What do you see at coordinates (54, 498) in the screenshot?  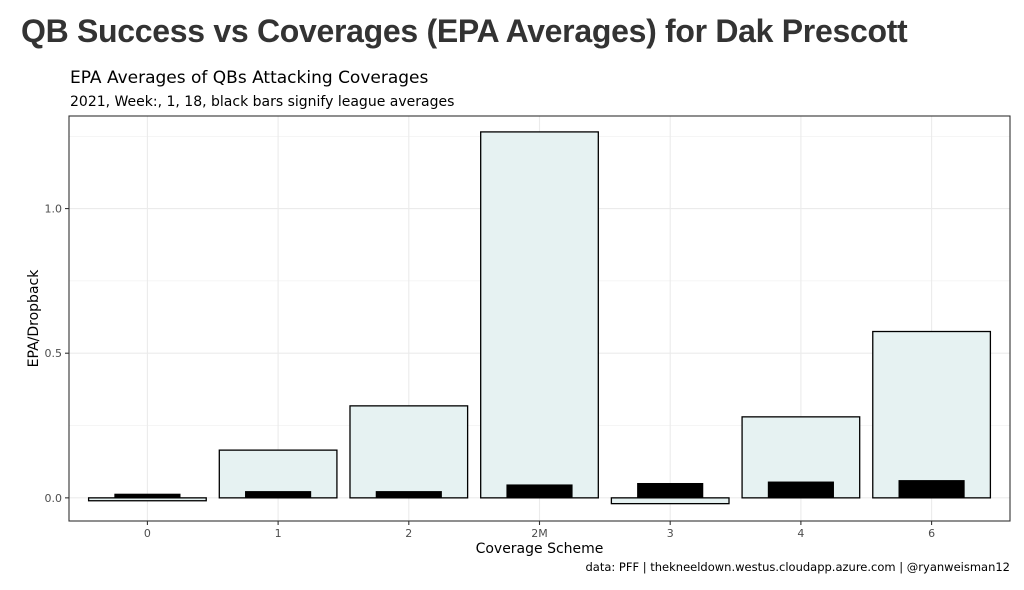 I see `y-tick-label: 0.0` at bounding box center [54, 498].